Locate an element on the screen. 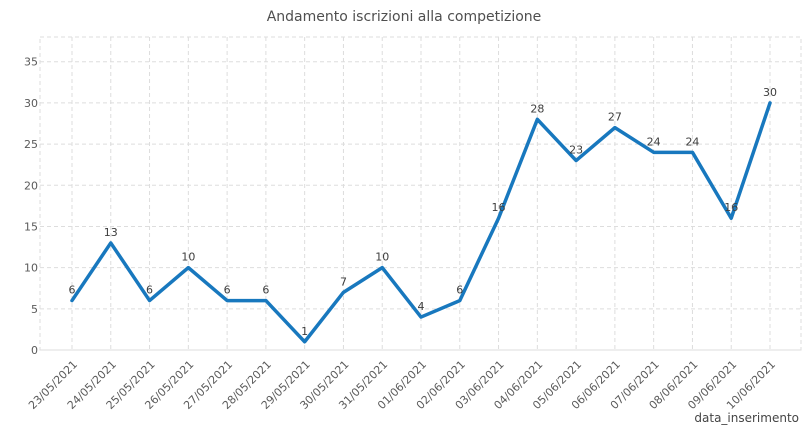  y-tick-label: 0 is located at coordinates (34, 350).